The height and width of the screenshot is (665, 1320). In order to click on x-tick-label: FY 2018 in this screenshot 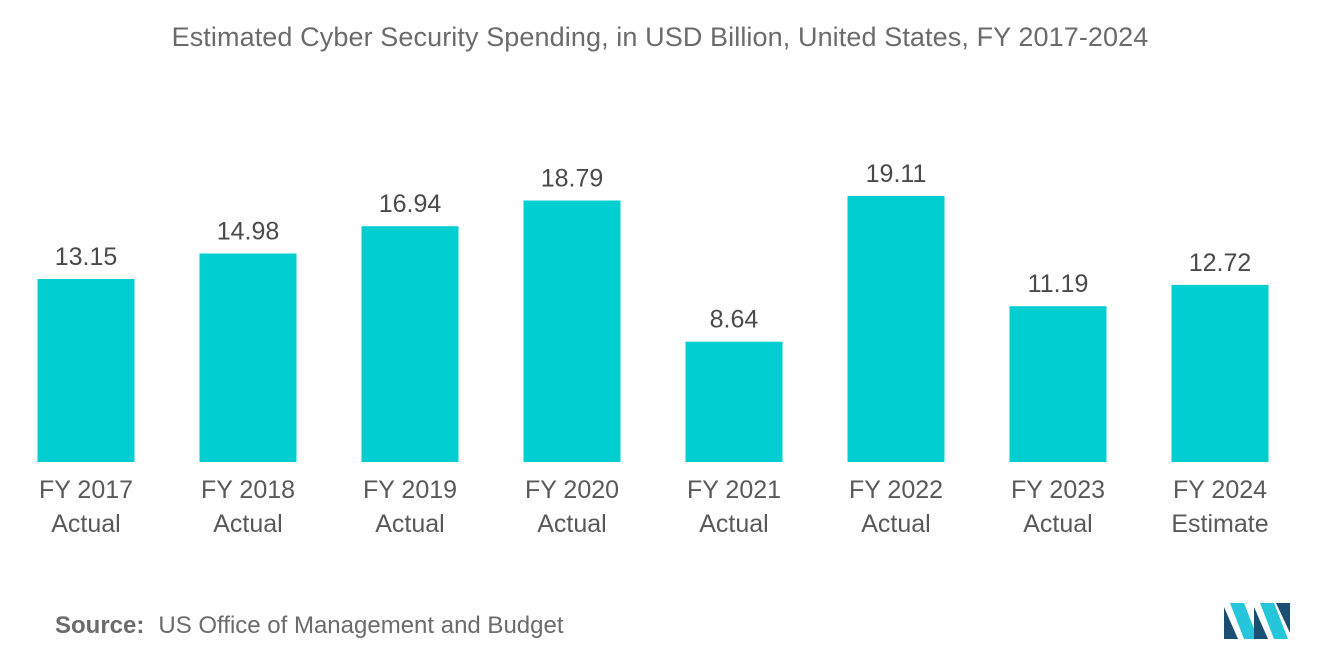, I will do `click(248, 490)`.